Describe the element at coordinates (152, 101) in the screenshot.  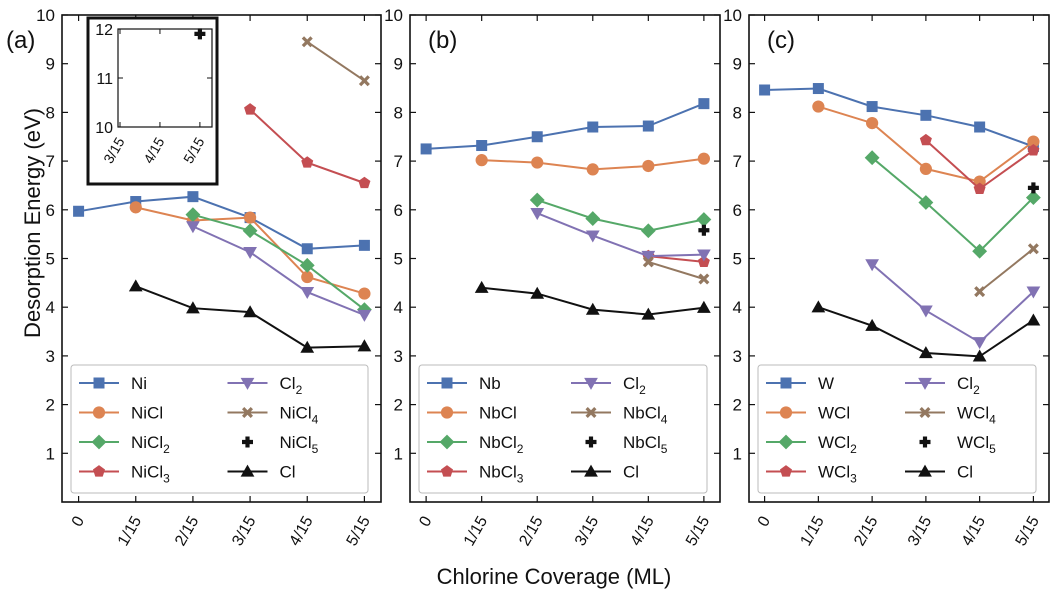
I see `inset-border` at that location.